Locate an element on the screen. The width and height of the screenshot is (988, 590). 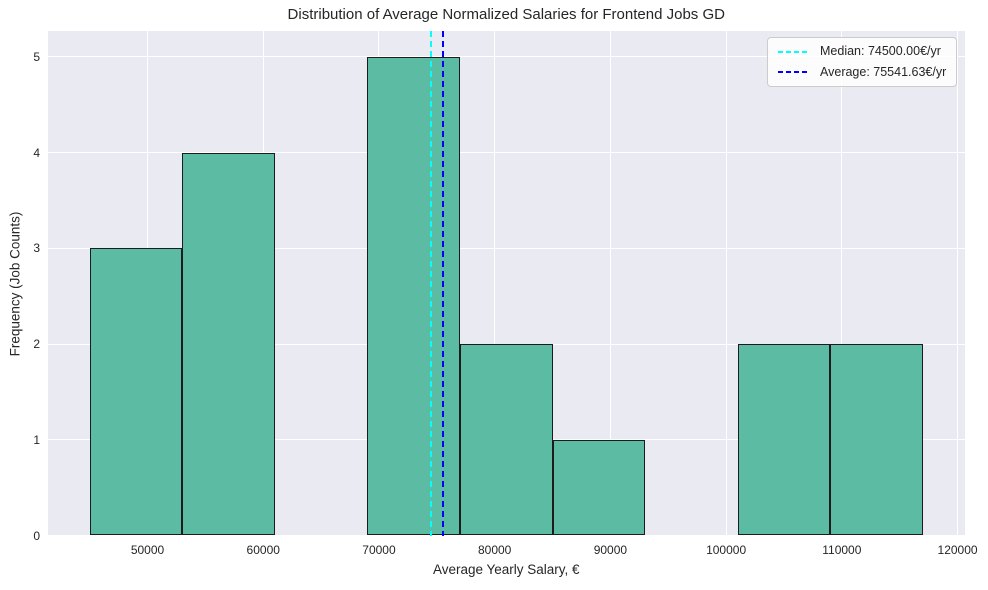
legend-label-average: Average: 75541.63€/yr is located at coordinates (883, 71).